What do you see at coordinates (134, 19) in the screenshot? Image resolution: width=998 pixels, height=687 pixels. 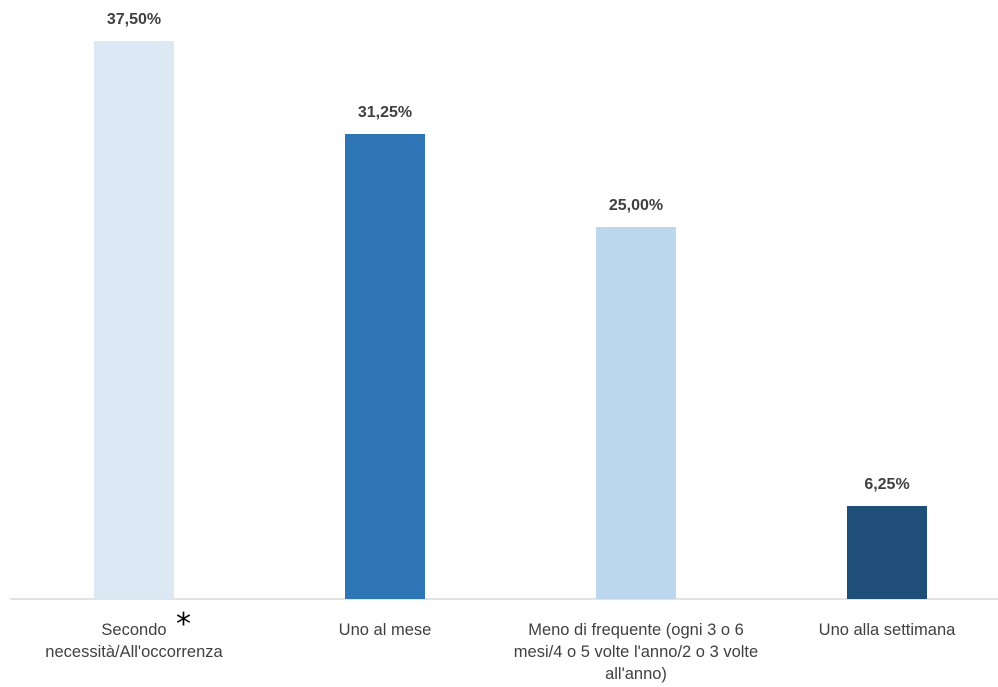 I see `data-label: 37,50%` at bounding box center [134, 19].